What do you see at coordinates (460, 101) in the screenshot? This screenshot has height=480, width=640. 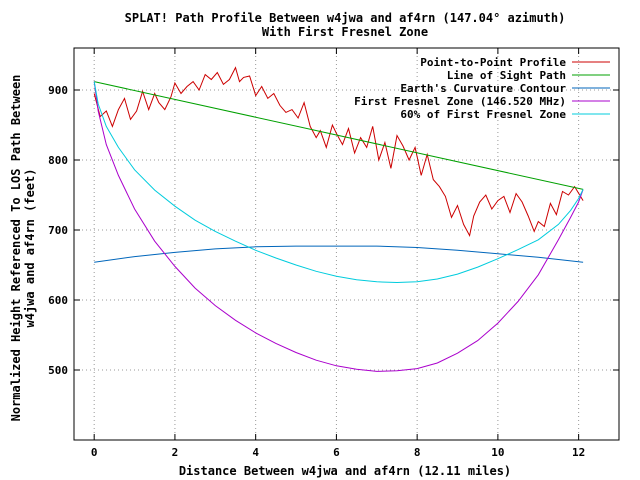 I see `legend-label-fresnel: First Fresnel Zone (146.520 MHz)` at bounding box center [460, 101].